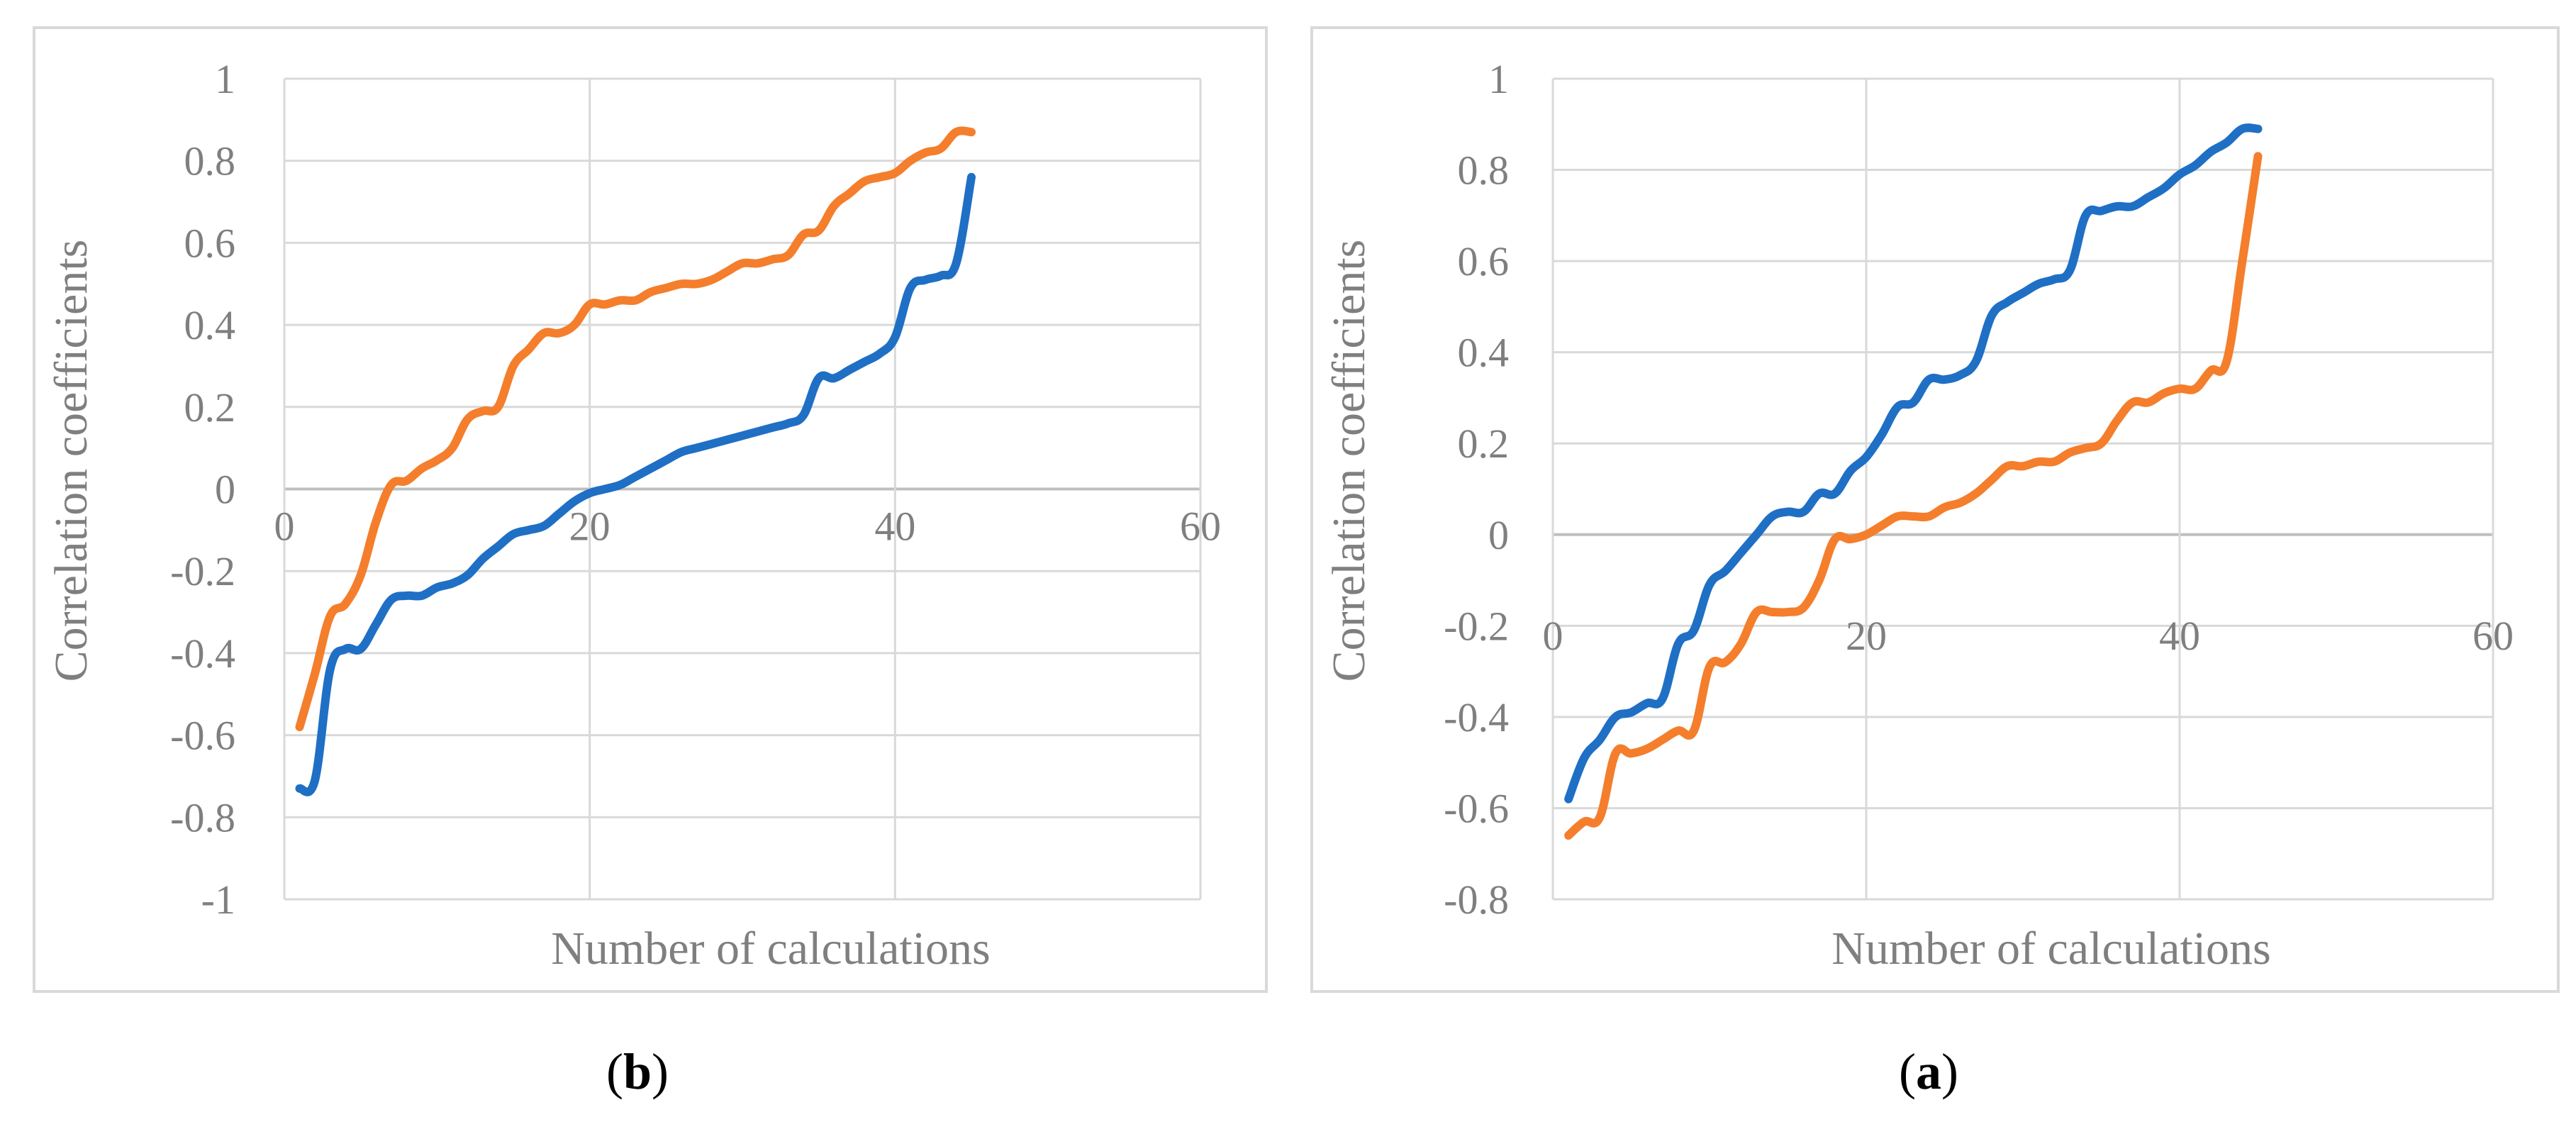 Image resolution: width=2576 pixels, height=1122 pixels. What do you see at coordinates (1477, 717) in the screenshot?
I see `chart-a-y-tick-label: -0.4` at bounding box center [1477, 717].